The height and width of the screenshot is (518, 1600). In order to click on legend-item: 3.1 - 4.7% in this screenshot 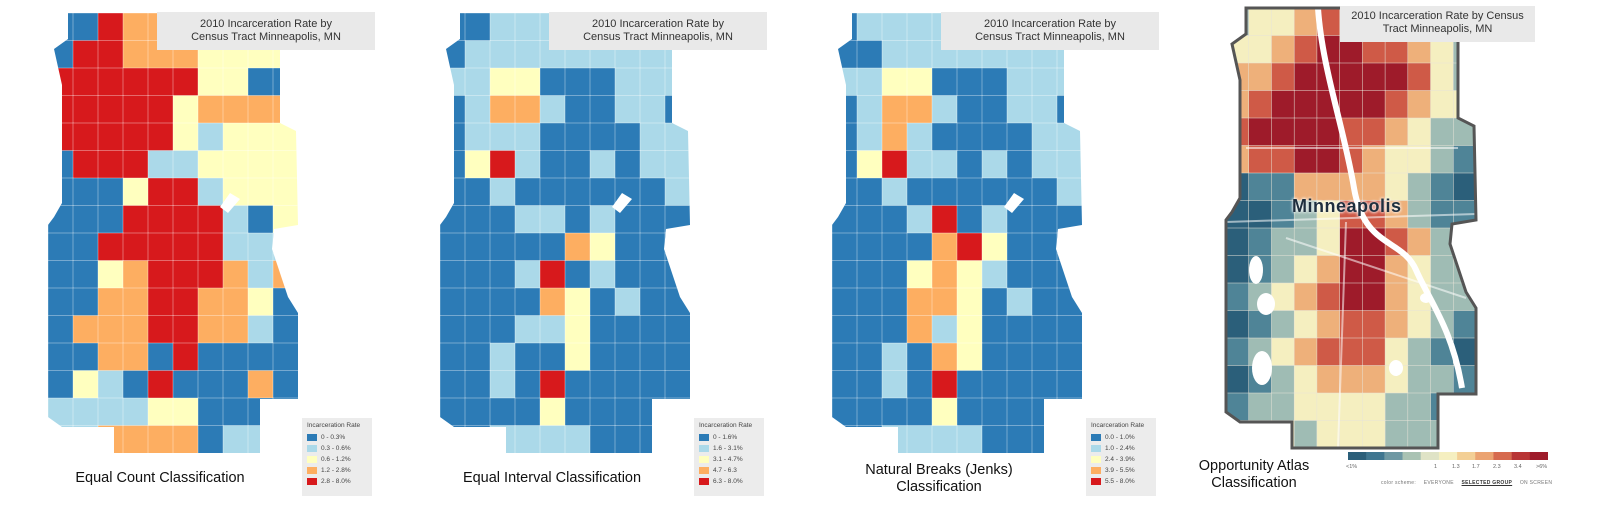, I will do `click(729, 459)`.